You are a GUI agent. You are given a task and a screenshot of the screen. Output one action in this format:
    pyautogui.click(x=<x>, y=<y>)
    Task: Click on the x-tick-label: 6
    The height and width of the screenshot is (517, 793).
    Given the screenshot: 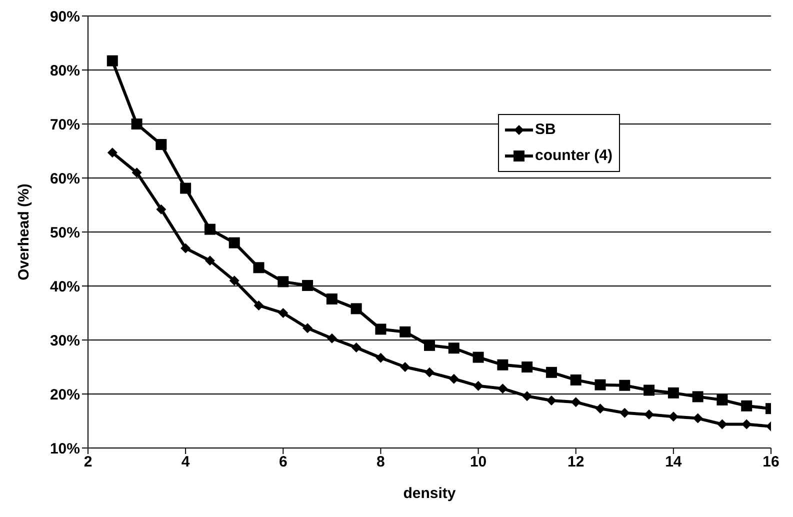 What is the action you would take?
    pyautogui.click(x=283, y=462)
    